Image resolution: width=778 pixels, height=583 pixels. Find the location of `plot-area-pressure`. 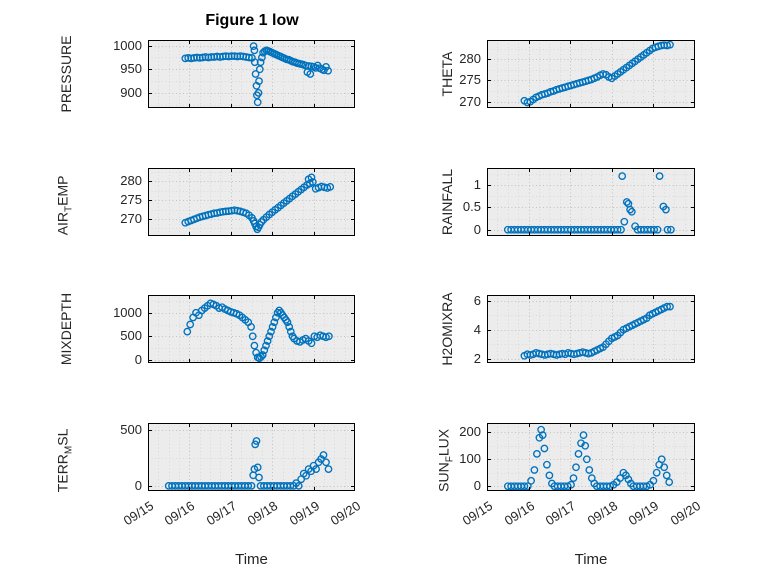

plot-area-pressure is located at coordinates (251, 74).